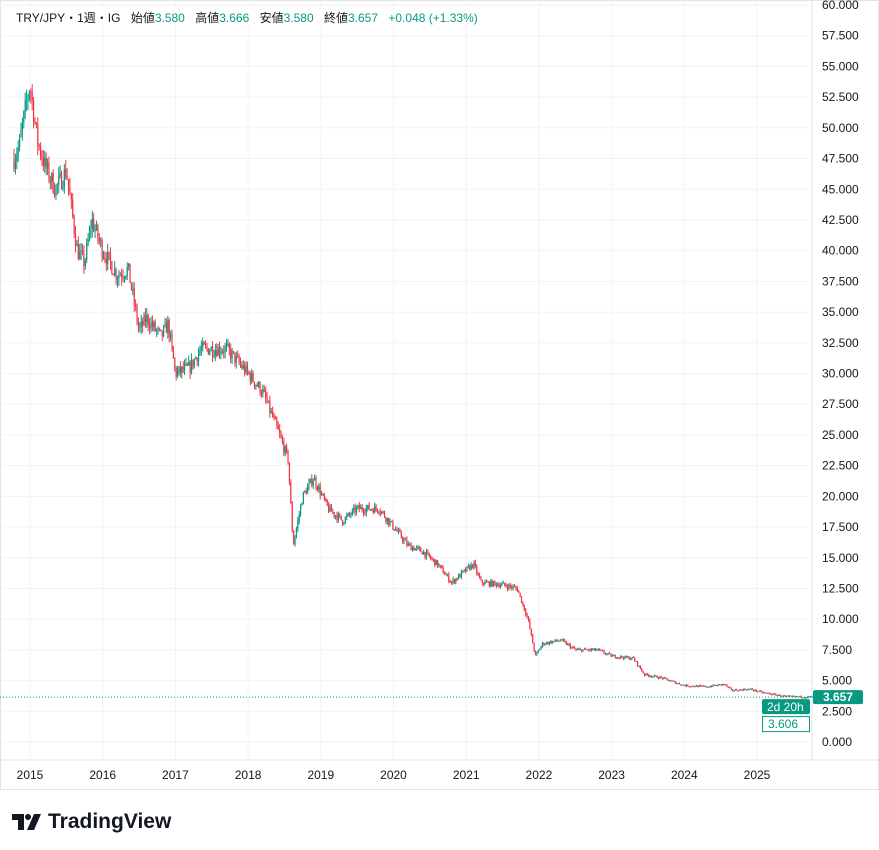 This screenshot has width=879, height=850. I want to click on y-tick-label: 2.500, so click(837, 711).